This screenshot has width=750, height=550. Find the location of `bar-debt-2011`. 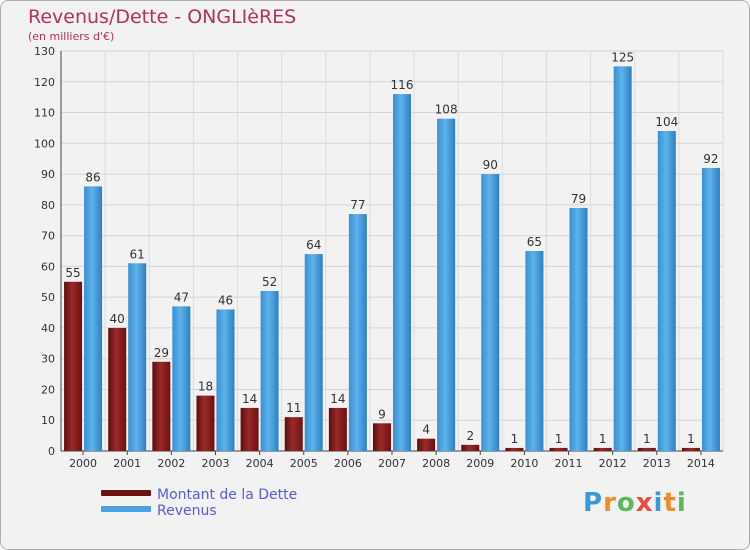

bar-debt-2011 is located at coordinates (558, 449).